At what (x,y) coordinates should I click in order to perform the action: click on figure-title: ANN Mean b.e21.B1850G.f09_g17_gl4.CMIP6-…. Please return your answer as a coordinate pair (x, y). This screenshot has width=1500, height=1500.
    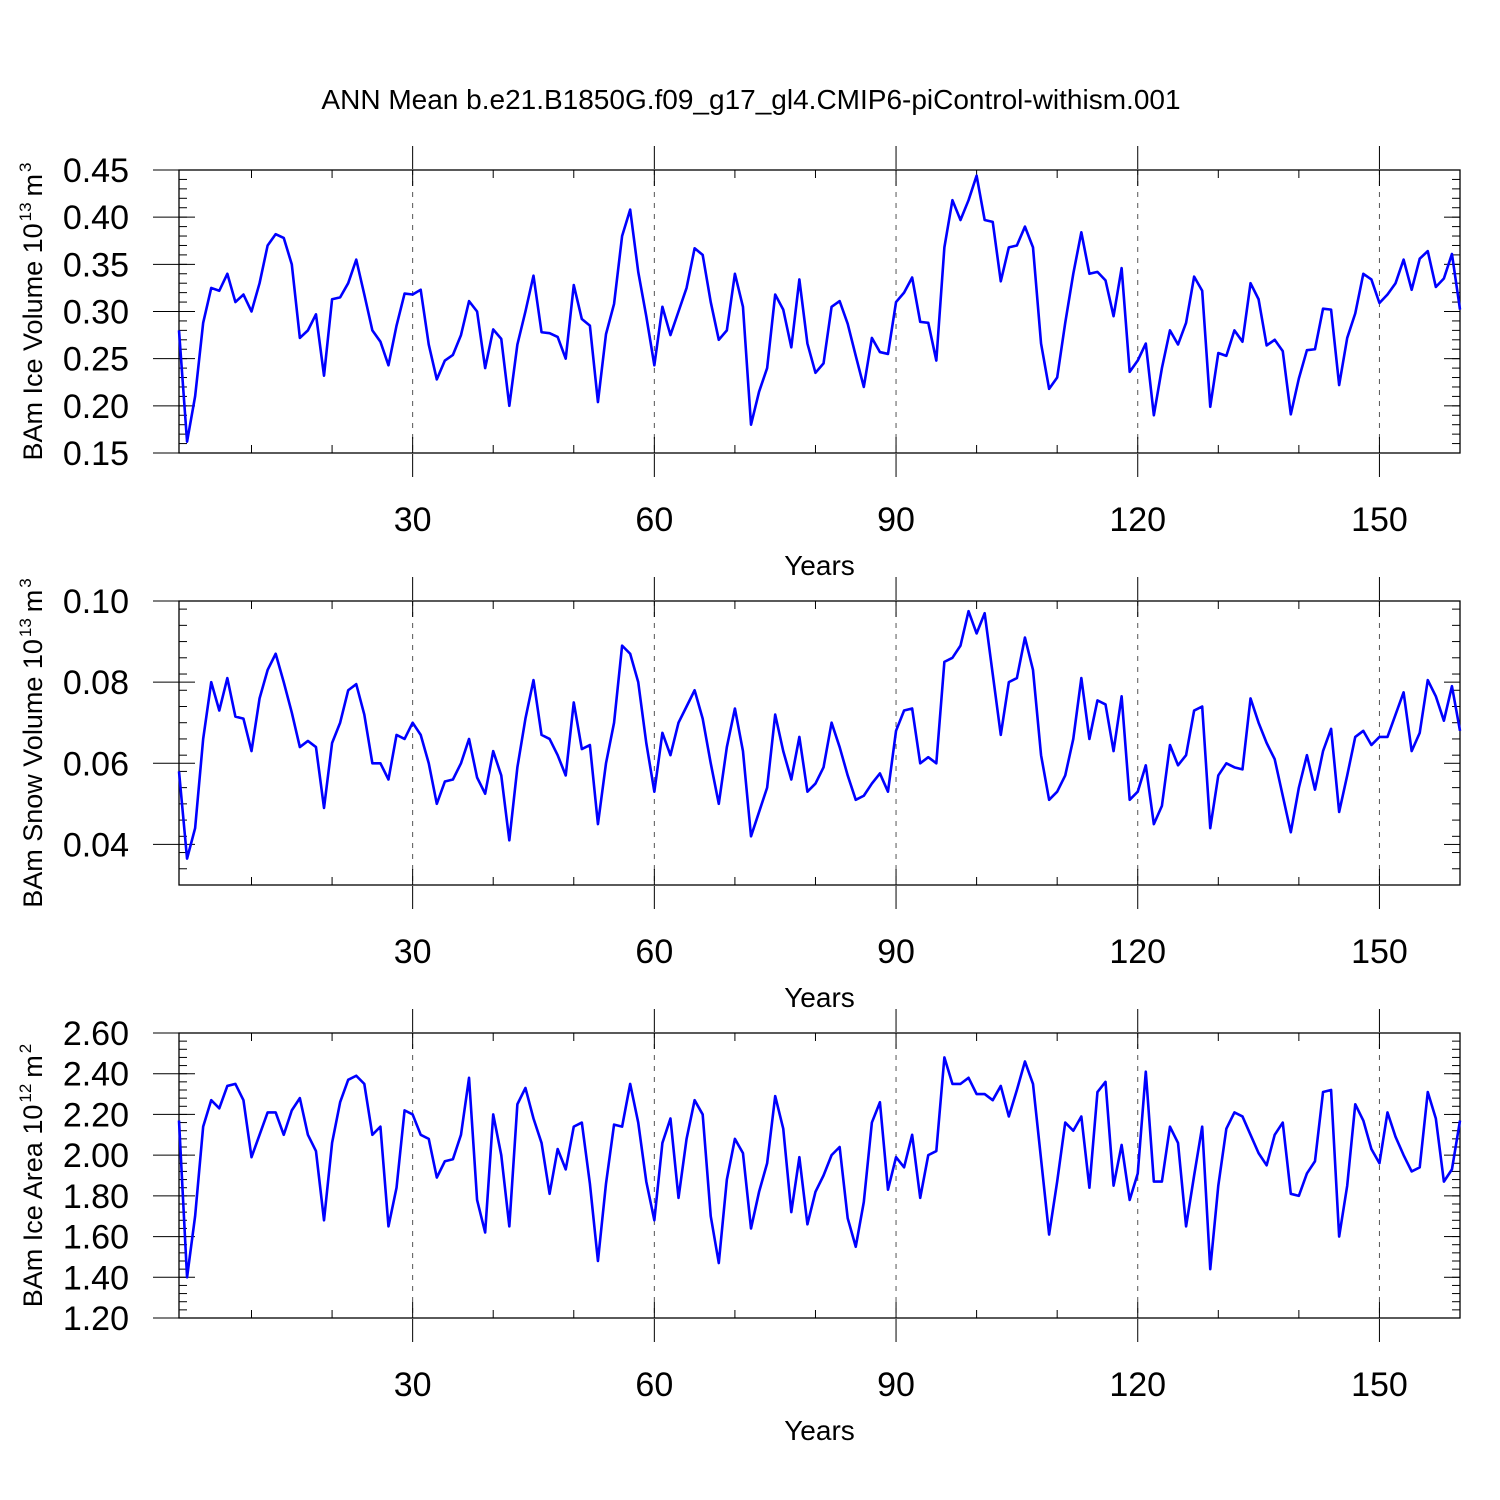
    Looking at the image, I should click on (750, 99).